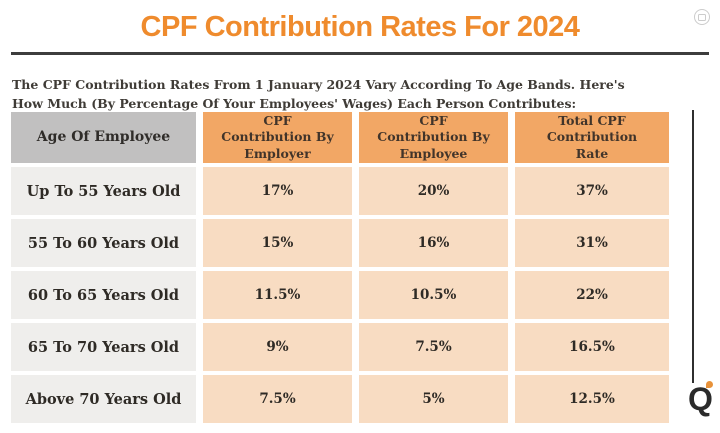  What do you see at coordinates (433, 243) in the screenshot?
I see `rate-cell: 16%` at bounding box center [433, 243].